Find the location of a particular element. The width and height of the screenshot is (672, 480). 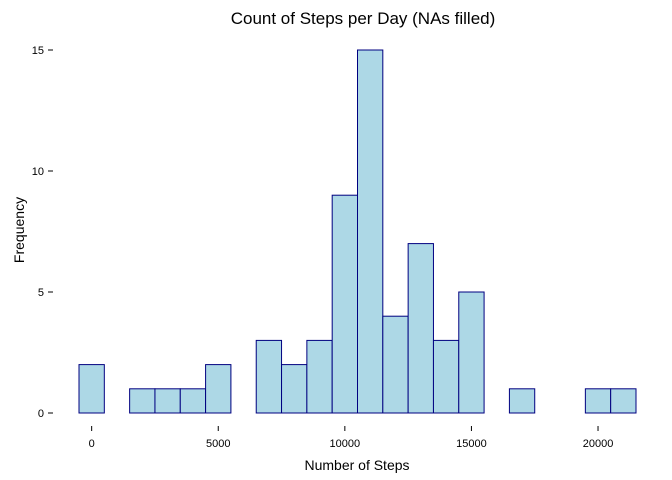

x-axis-label: Number of Steps is located at coordinates (356, 465).